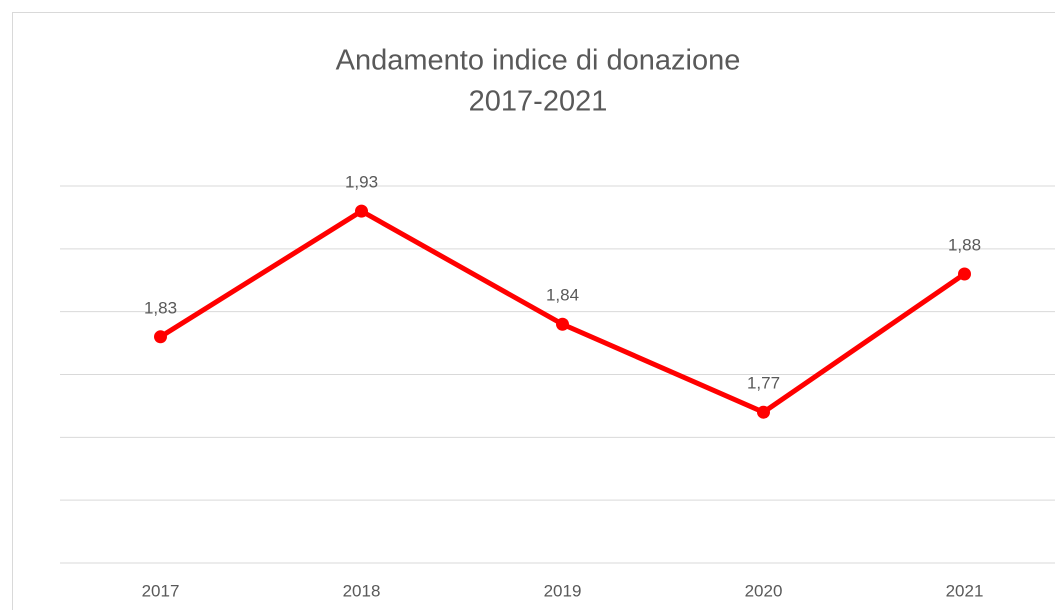 The image size is (1055, 610). What do you see at coordinates (562, 295) in the screenshot?
I see `data-label: 1,84` at bounding box center [562, 295].